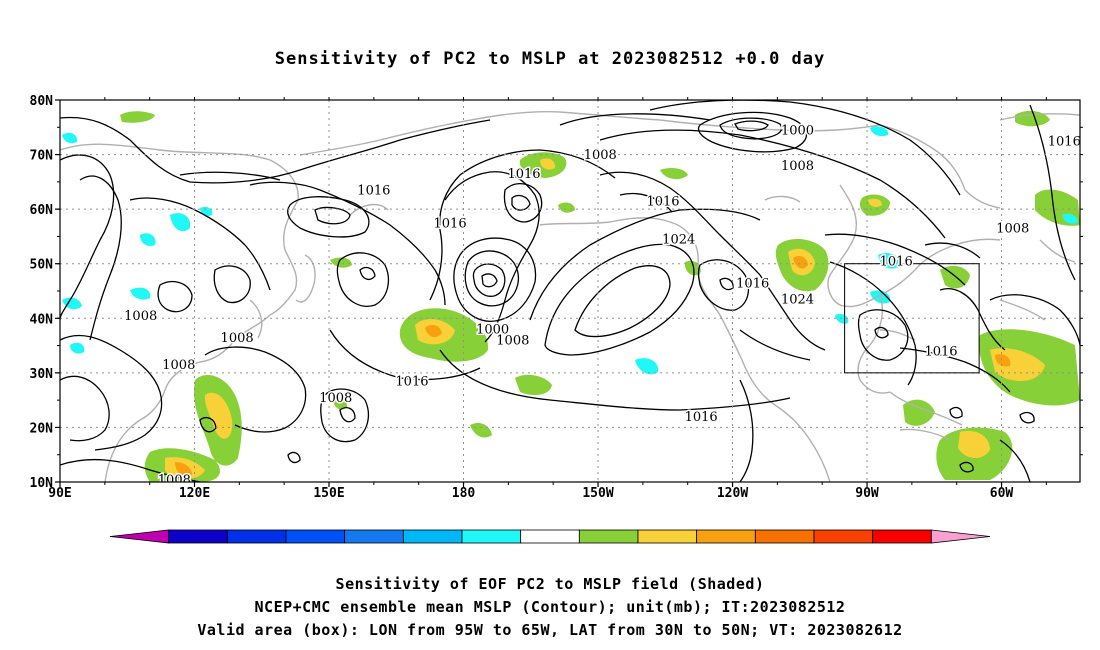  Describe the element at coordinates (42, 319) in the screenshot. I see `lat-tick-label: 40N` at that location.